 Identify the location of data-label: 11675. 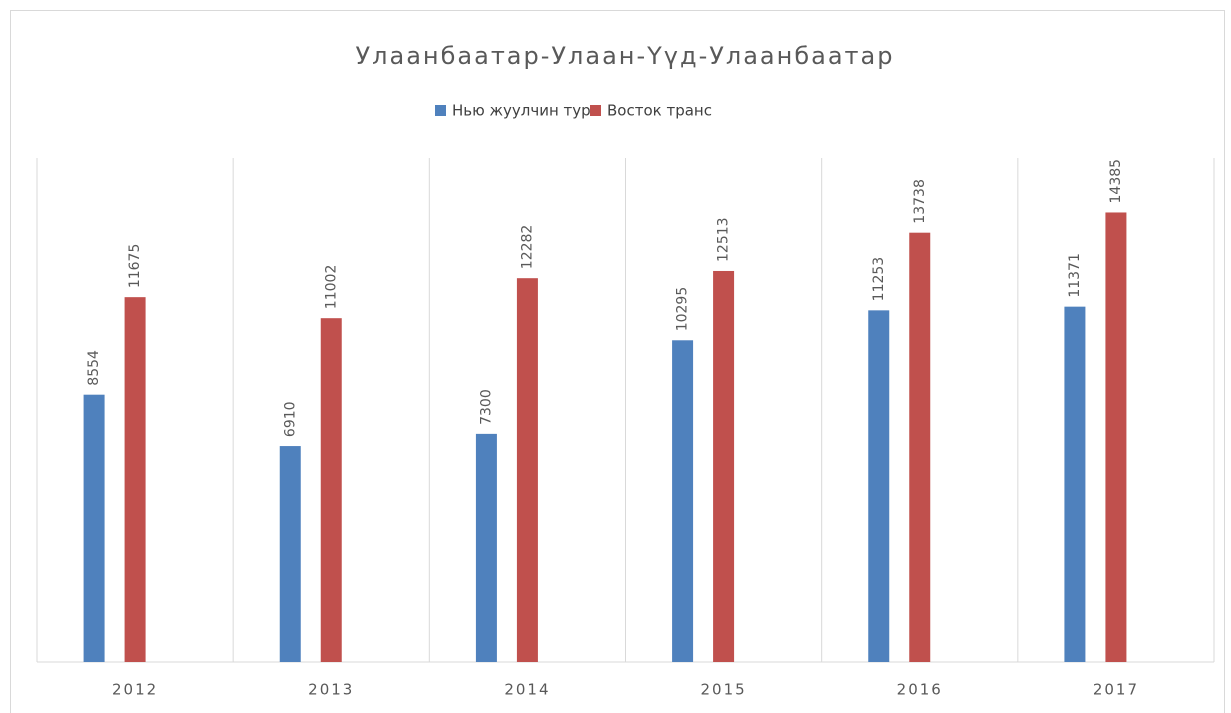
(135, 266).